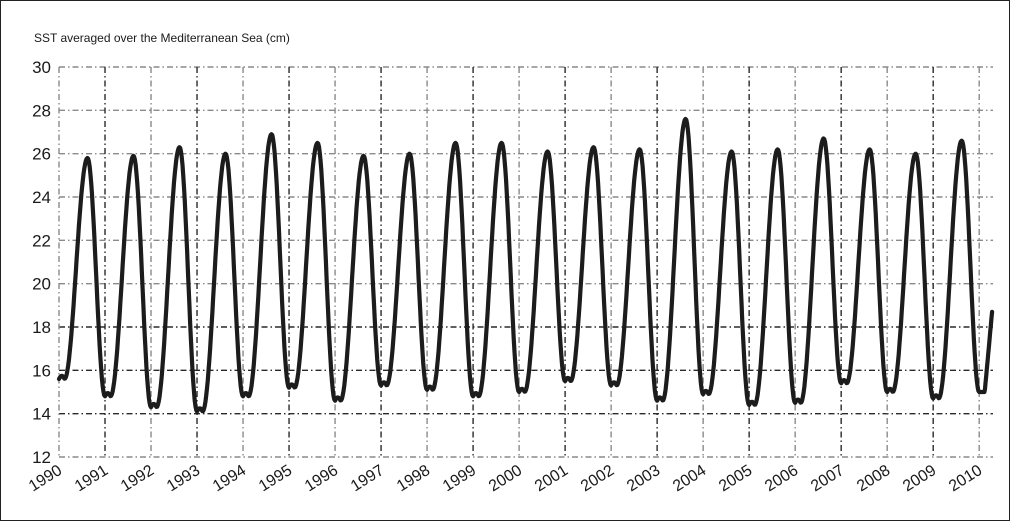 Image resolution: width=1010 pixels, height=521 pixels. Describe the element at coordinates (643, 478) in the screenshot. I see `x-tick-label: 2003` at that location.